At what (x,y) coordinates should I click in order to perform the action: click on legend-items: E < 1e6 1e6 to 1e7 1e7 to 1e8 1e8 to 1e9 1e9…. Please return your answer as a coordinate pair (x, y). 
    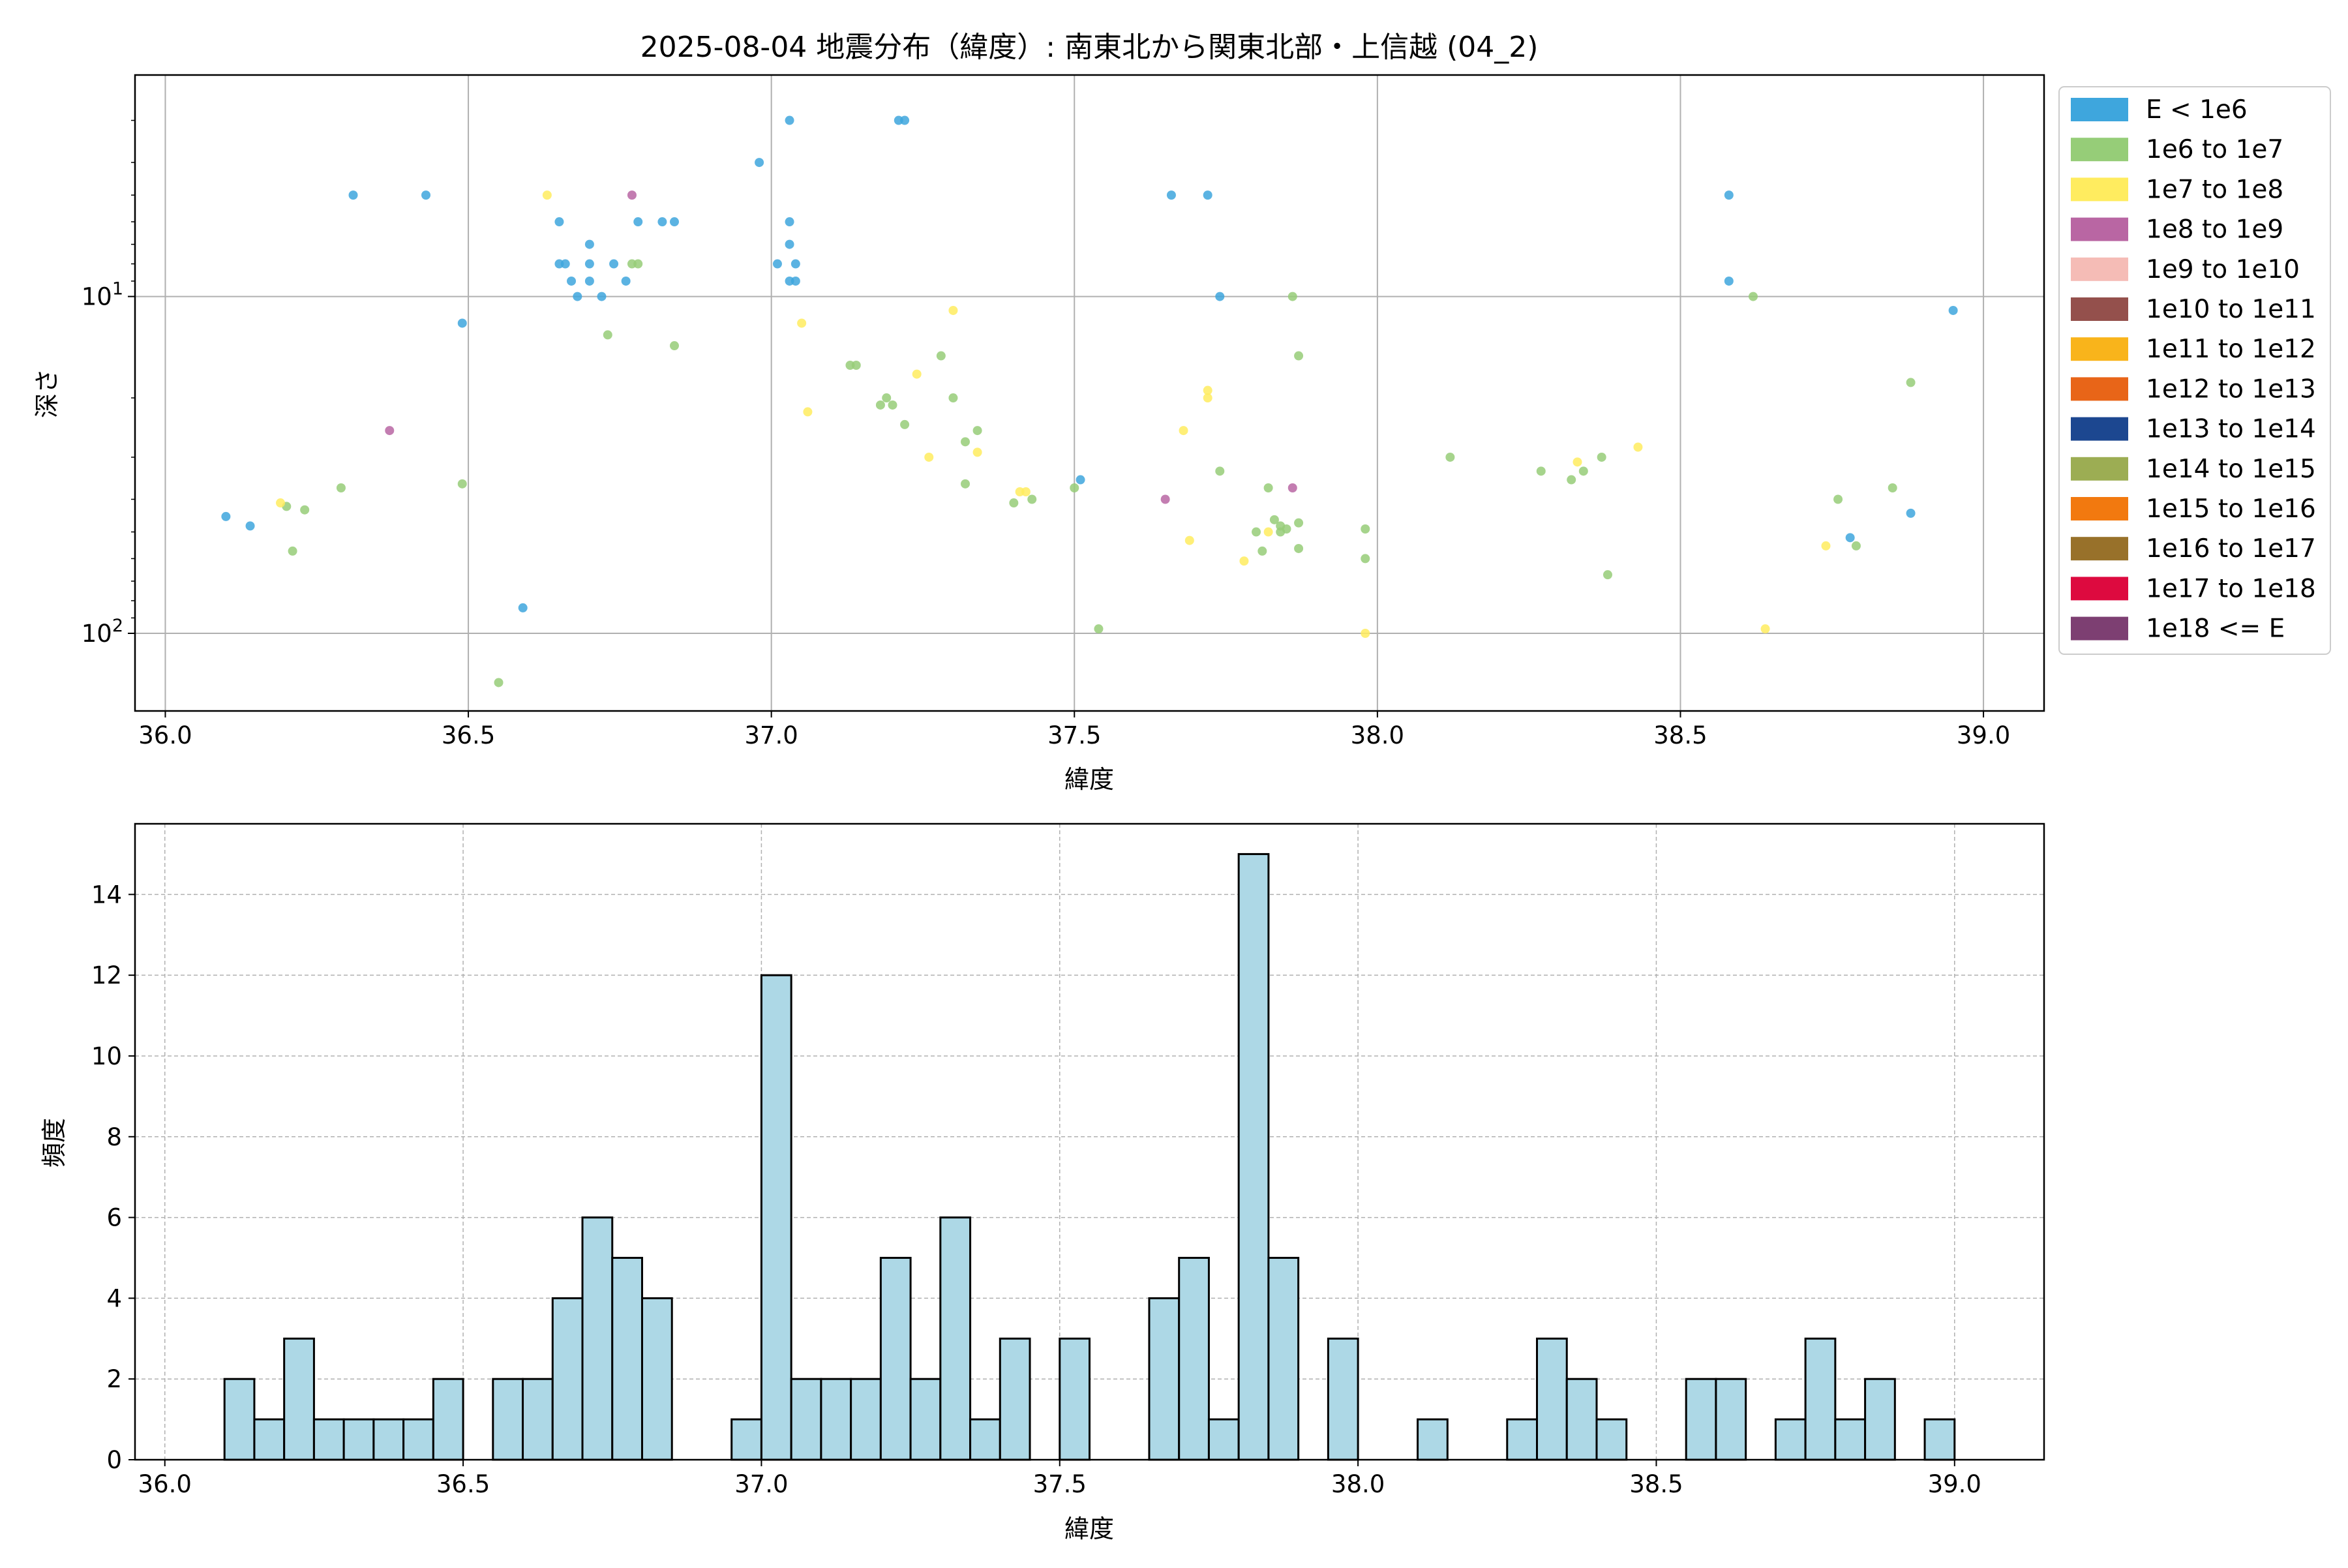
    Looking at the image, I should click on (2193, 369).